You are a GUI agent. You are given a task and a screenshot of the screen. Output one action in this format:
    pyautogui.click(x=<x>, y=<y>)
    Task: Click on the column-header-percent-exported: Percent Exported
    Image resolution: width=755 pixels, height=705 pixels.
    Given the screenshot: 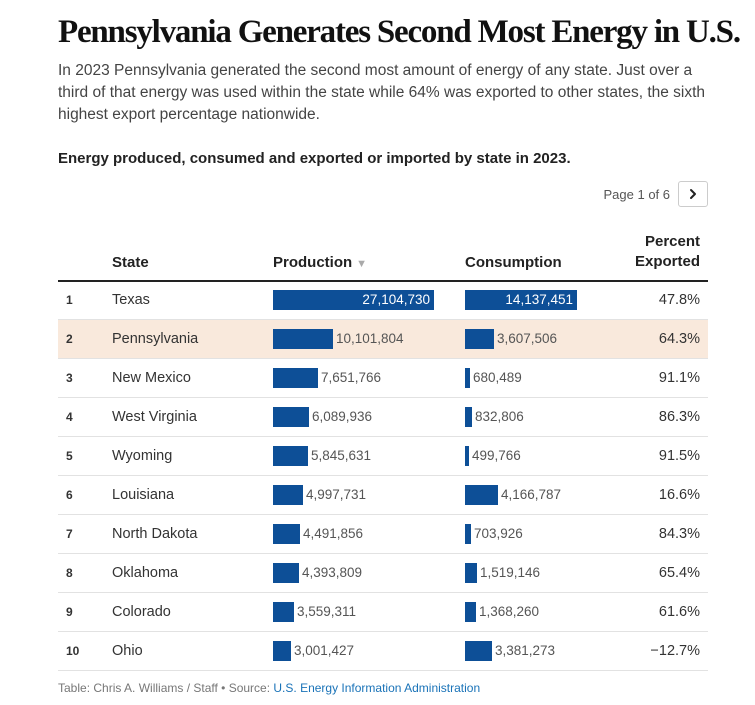 What is the action you would take?
    pyautogui.click(x=667, y=252)
    